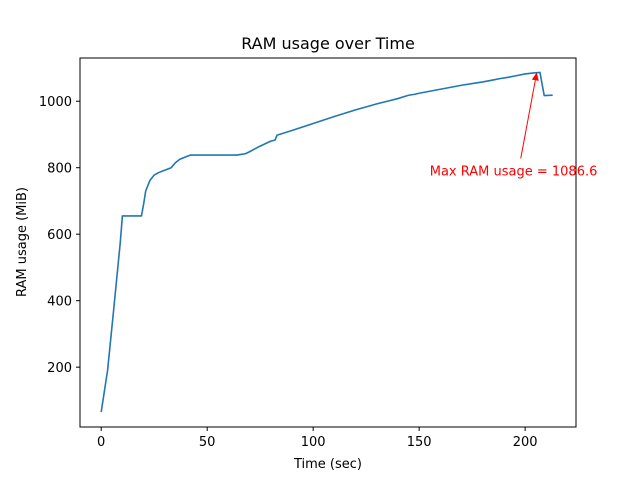  Describe the element at coordinates (207, 442) in the screenshot. I see `x-tick-label: 50` at that location.